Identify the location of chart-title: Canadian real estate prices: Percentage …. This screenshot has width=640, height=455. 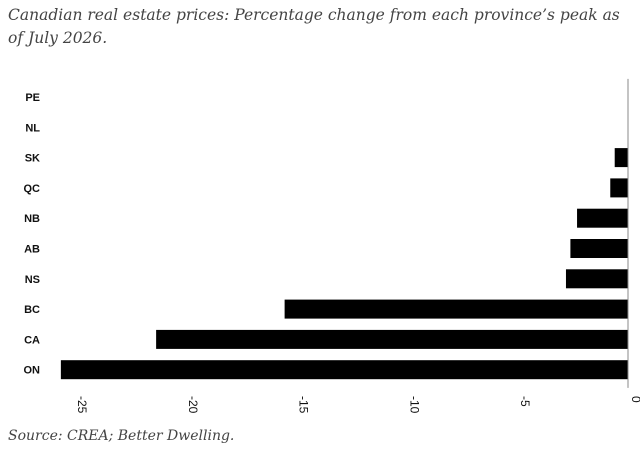
(314, 26).